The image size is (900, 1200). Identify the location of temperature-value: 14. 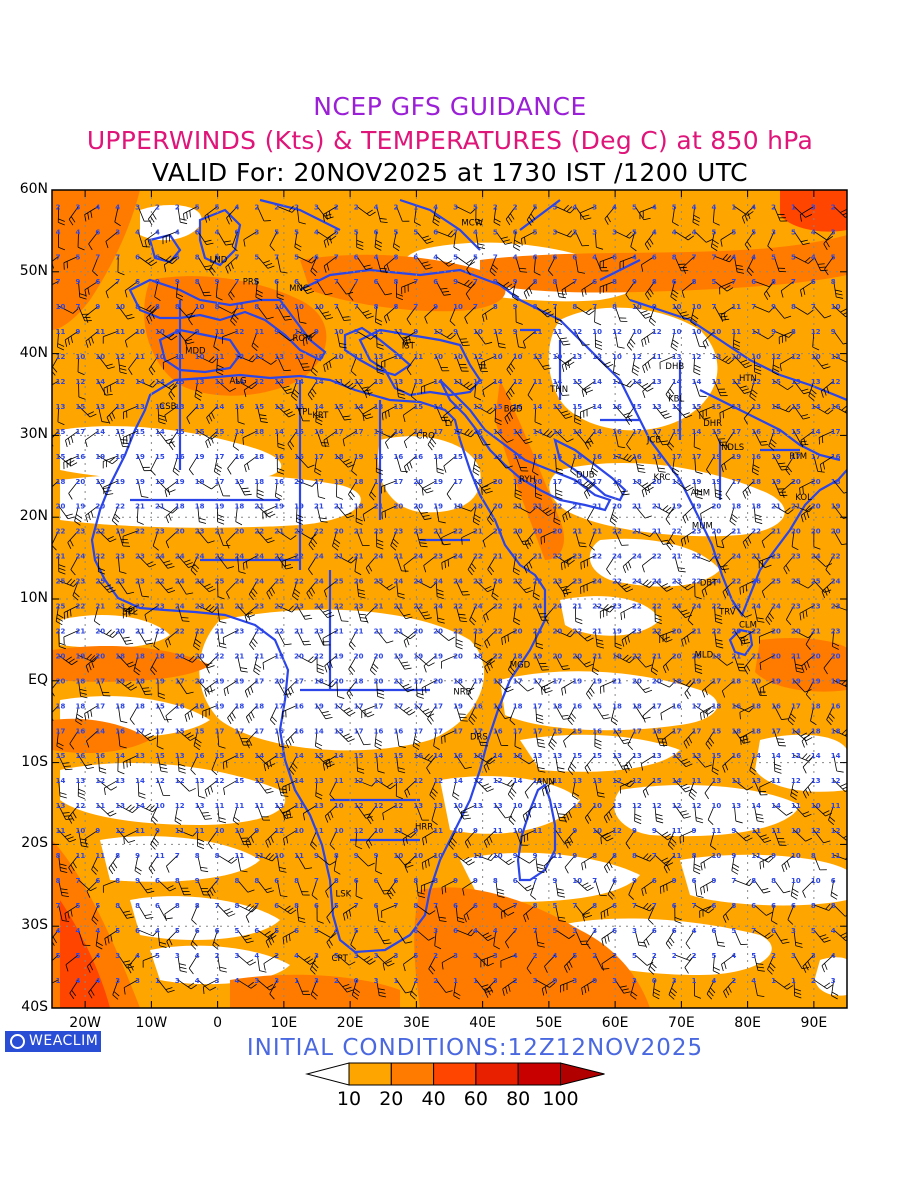
(120, 756).